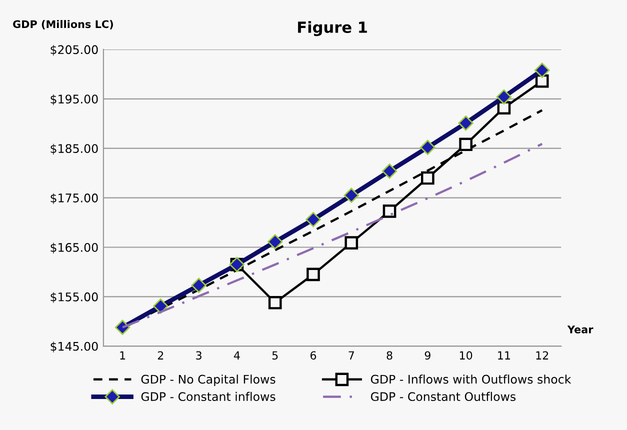 This screenshot has height=430, width=627. What do you see at coordinates (74, 347) in the screenshot?
I see `y-tick-label: $145.00` at bounding box center [74, 347].